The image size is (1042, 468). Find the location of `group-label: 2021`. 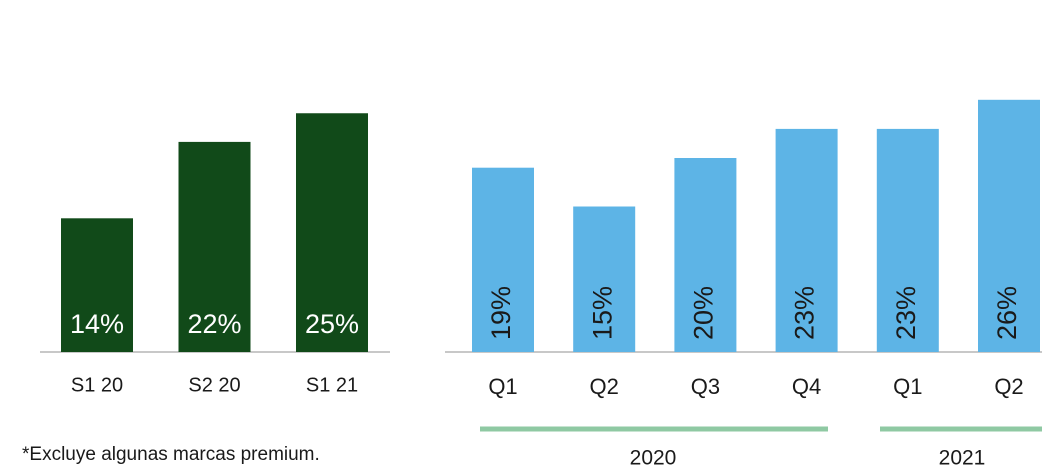

group-label: 2021 is located at coordinates (962, 457).